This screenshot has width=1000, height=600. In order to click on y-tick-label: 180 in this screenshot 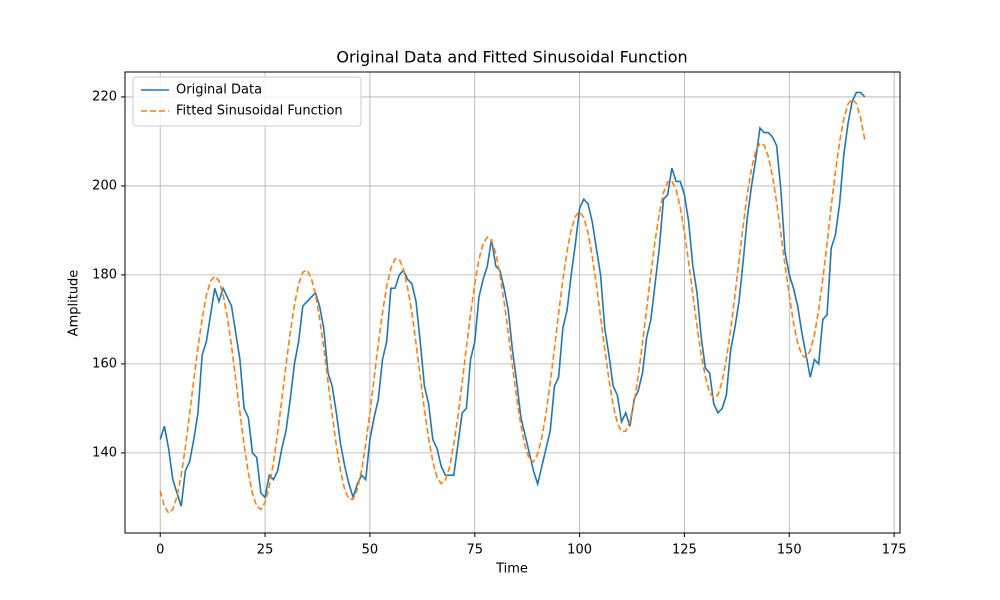, I will do `click(104, 274)`.